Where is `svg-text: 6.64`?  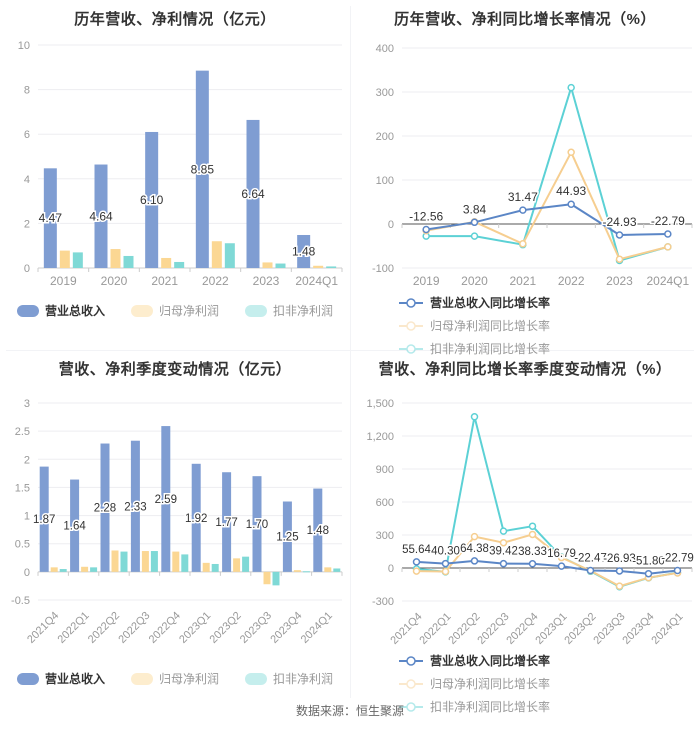 svg-text: 6.64 is located at coordinates (253, 194).